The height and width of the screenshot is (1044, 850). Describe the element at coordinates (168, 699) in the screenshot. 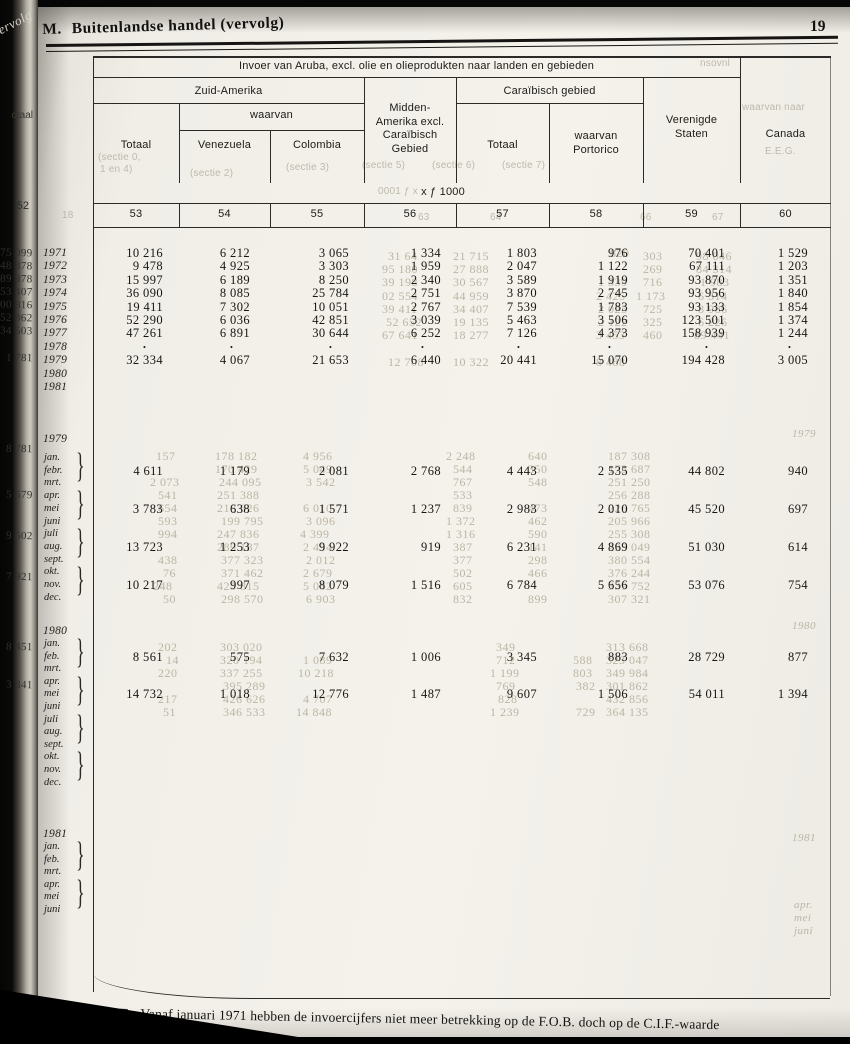

I see `bleedthrough-text: 217` at that location.